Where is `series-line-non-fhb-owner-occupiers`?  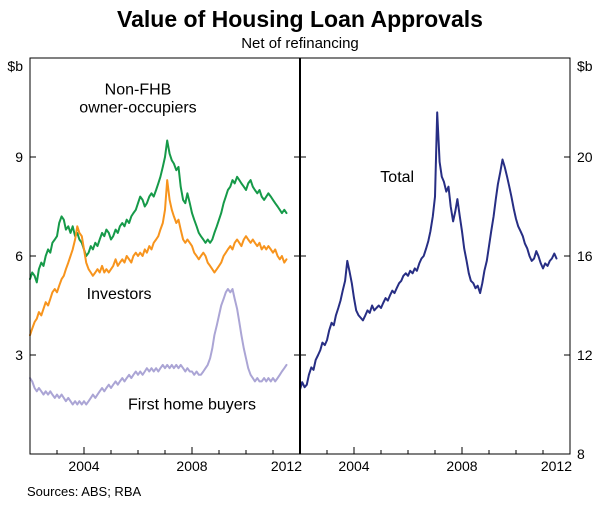
series-line-non-fhb-owner-occupiers is located at coordinates (158, 211).